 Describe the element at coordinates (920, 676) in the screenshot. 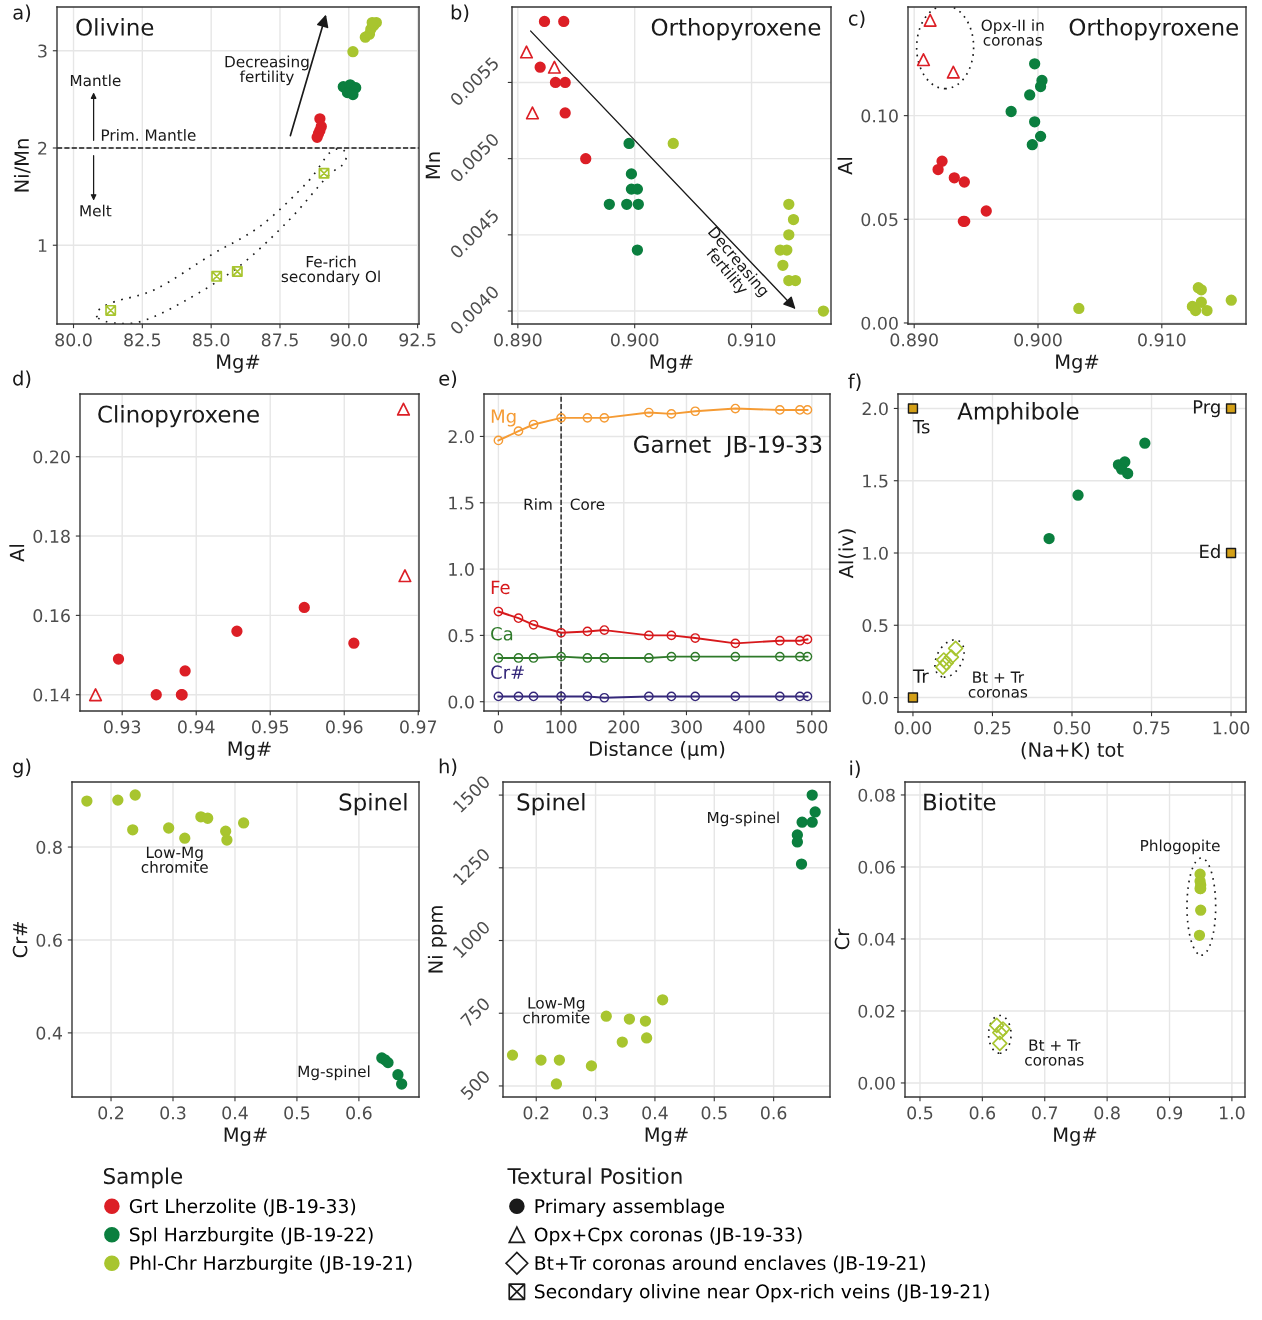

I see `data-label: Tr` at that location.